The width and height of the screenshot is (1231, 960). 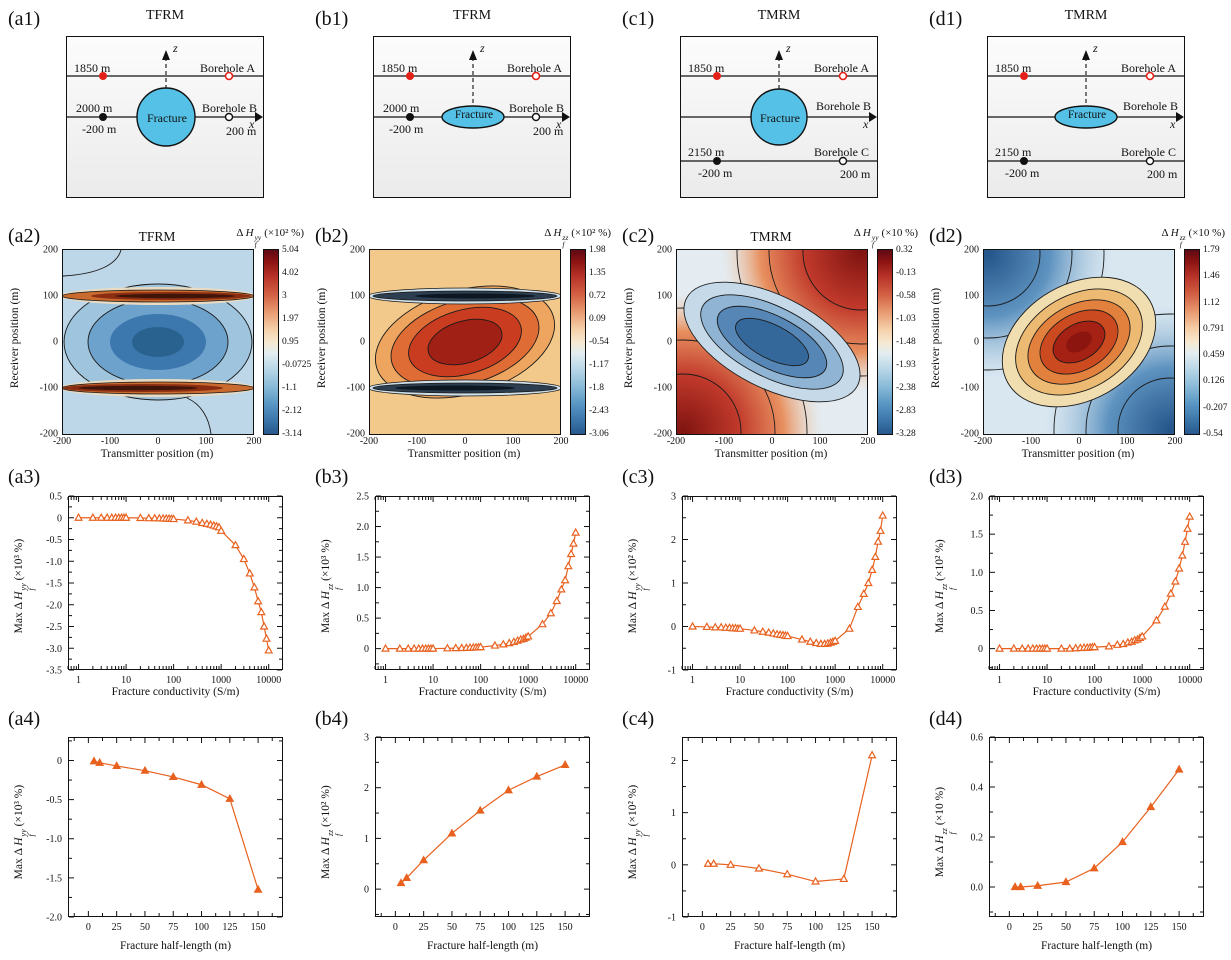 What do you see at coordinates (772, 342) in the screenshot?
I see `contour-map` at bounding box center [772, 342].